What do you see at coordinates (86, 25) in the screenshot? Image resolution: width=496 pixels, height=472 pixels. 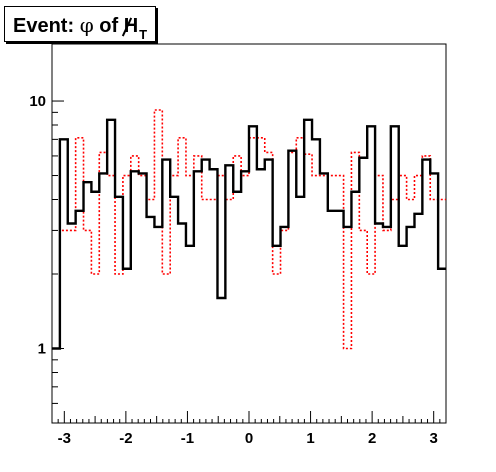 I see `title-phi-symbol: φ` at bounding box center [86, 25].